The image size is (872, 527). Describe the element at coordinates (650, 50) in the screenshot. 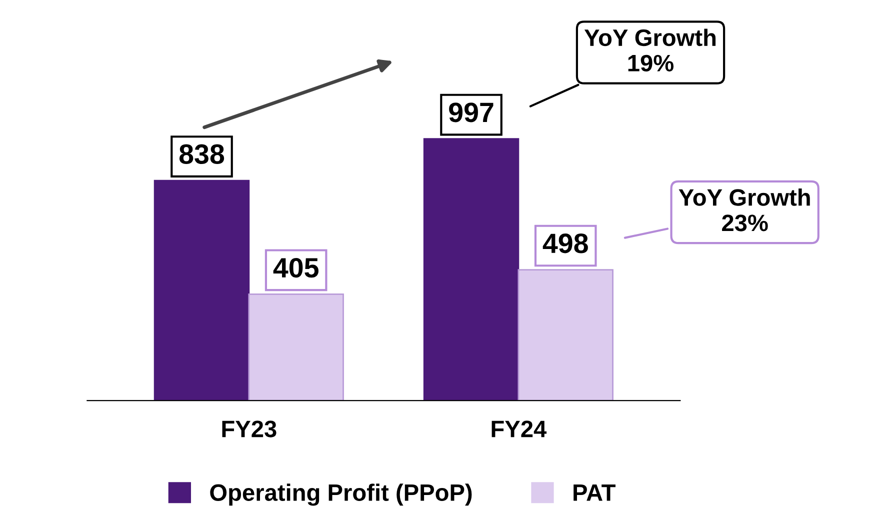

I see `text: YoY Growth 19%` at that location.